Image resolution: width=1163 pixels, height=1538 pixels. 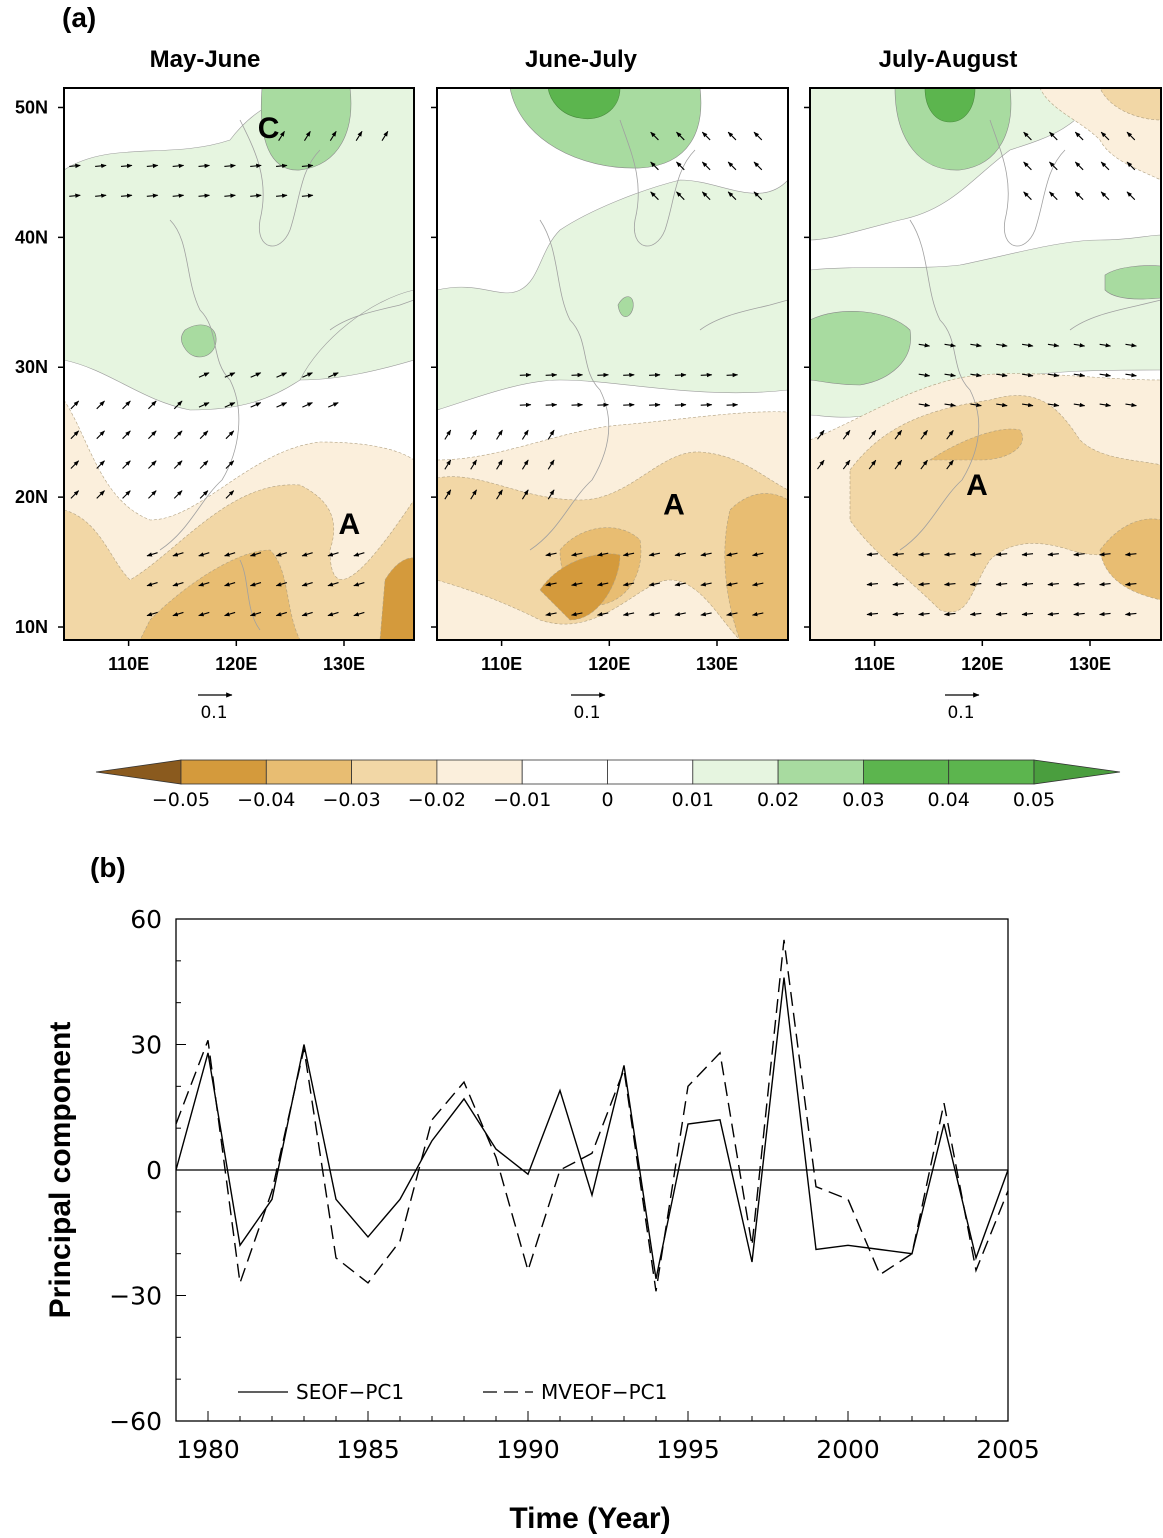 I want to click on lat-tick-label: 50N, so click(x=31, y=107).